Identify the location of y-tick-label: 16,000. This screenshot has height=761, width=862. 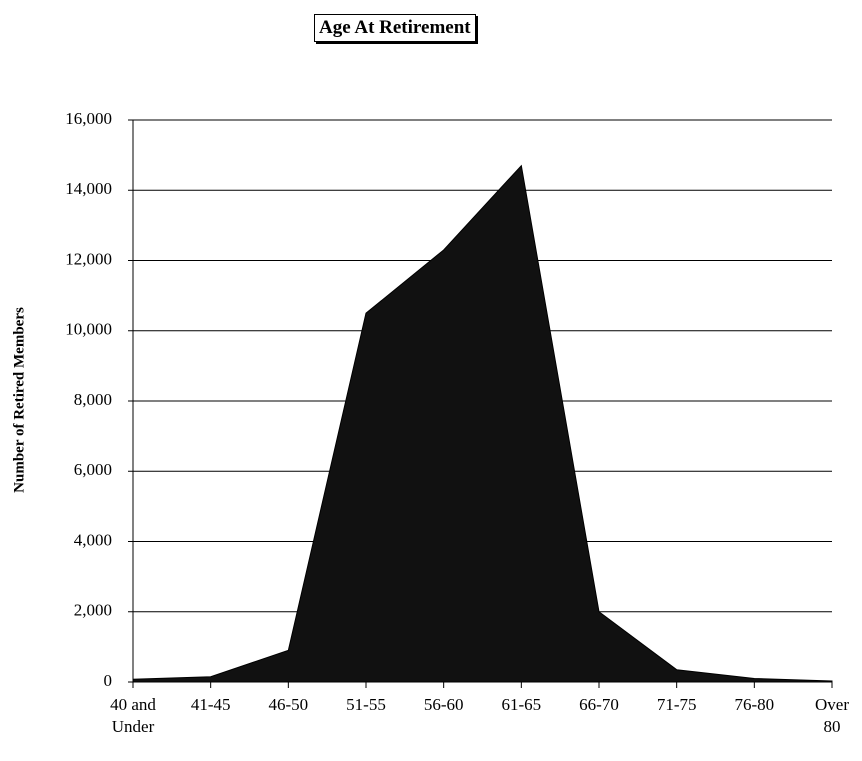
(88, 118).